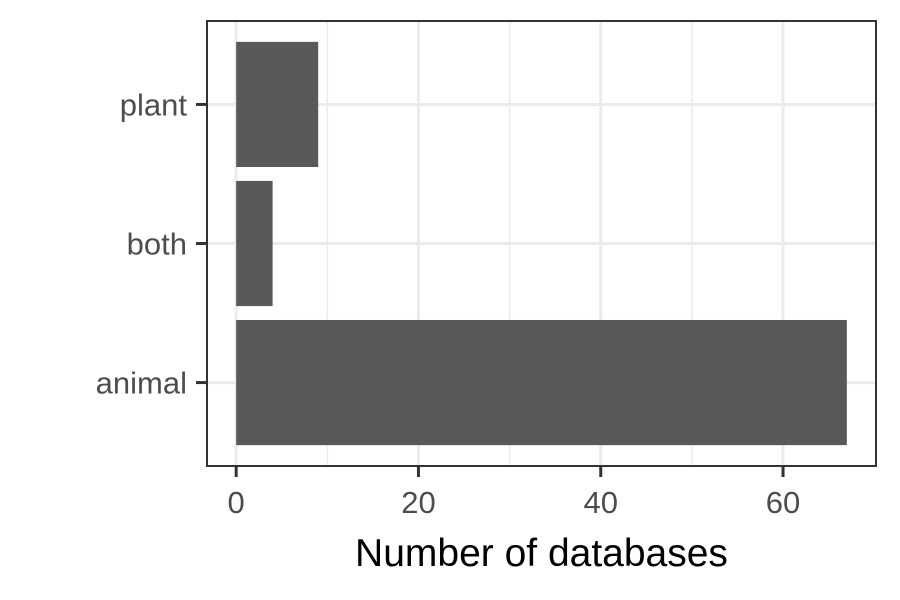 Image resolution: width=900 pixels, height=600 pixels. Describe the element at coordinates (141, 383) in the screenshot. I see `y-tick-label-animal: animal` at that location.